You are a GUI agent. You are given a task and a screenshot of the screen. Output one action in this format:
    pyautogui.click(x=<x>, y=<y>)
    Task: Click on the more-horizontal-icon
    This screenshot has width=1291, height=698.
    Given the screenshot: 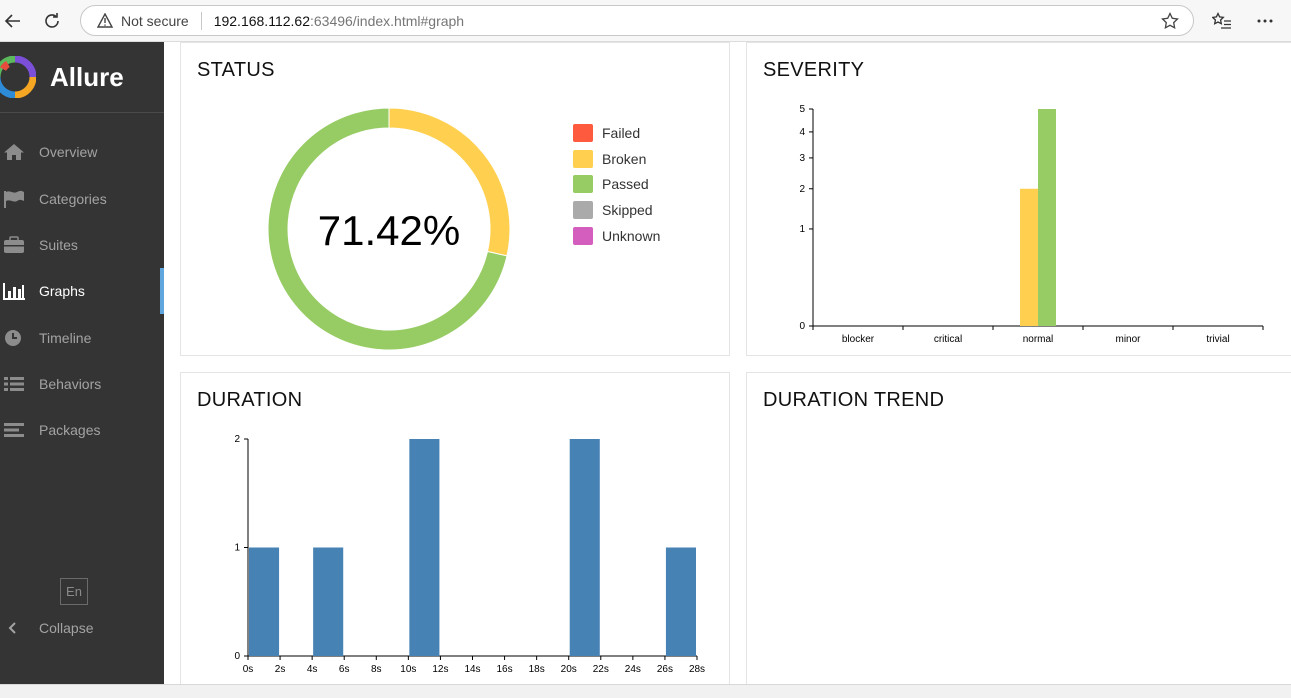 What is the action you would take?
    pyautogui.click(x=1265, y=21)
    